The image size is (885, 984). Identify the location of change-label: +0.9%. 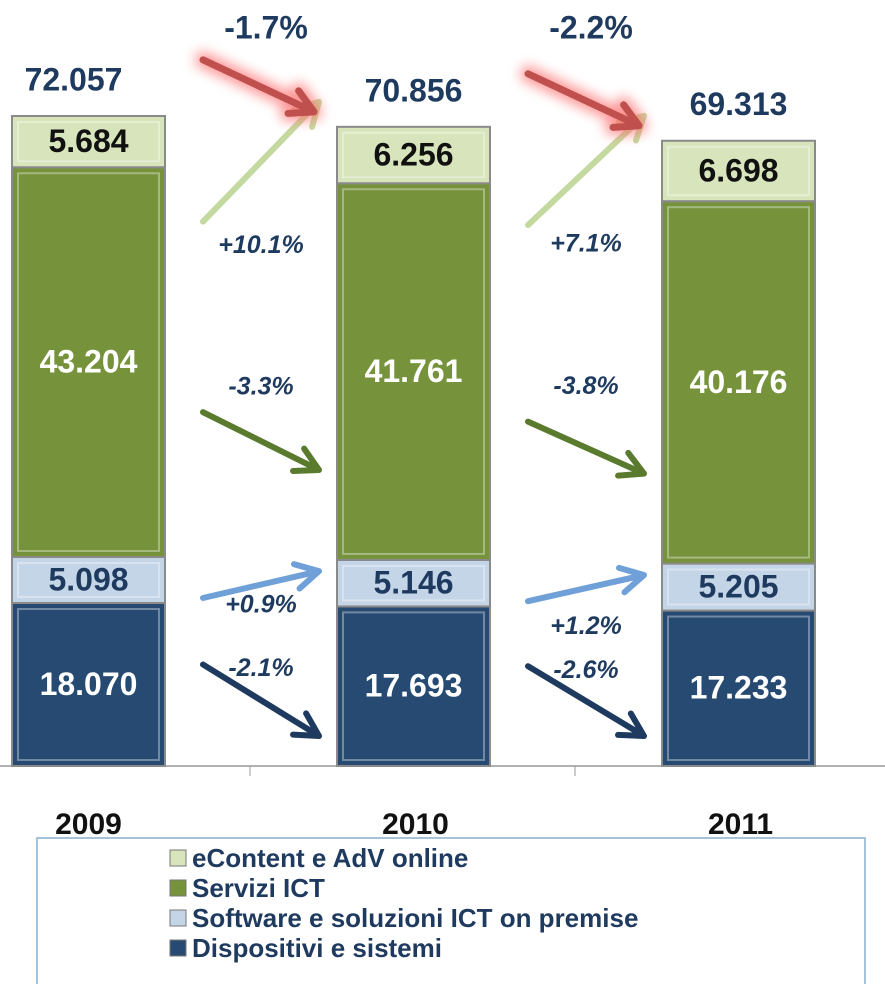
(261, 605).